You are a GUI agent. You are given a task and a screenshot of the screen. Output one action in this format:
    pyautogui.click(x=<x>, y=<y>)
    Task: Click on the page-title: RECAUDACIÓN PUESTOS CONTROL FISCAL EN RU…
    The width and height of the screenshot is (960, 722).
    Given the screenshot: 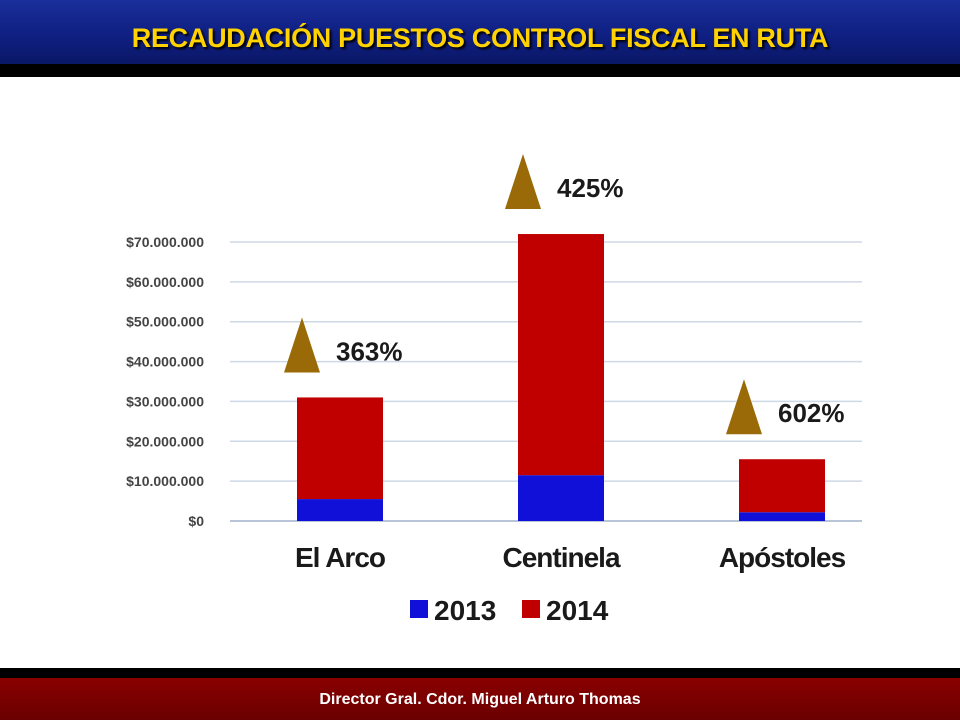 What is the action you would take?
    pyautogui.click(x=480, y=38)
    